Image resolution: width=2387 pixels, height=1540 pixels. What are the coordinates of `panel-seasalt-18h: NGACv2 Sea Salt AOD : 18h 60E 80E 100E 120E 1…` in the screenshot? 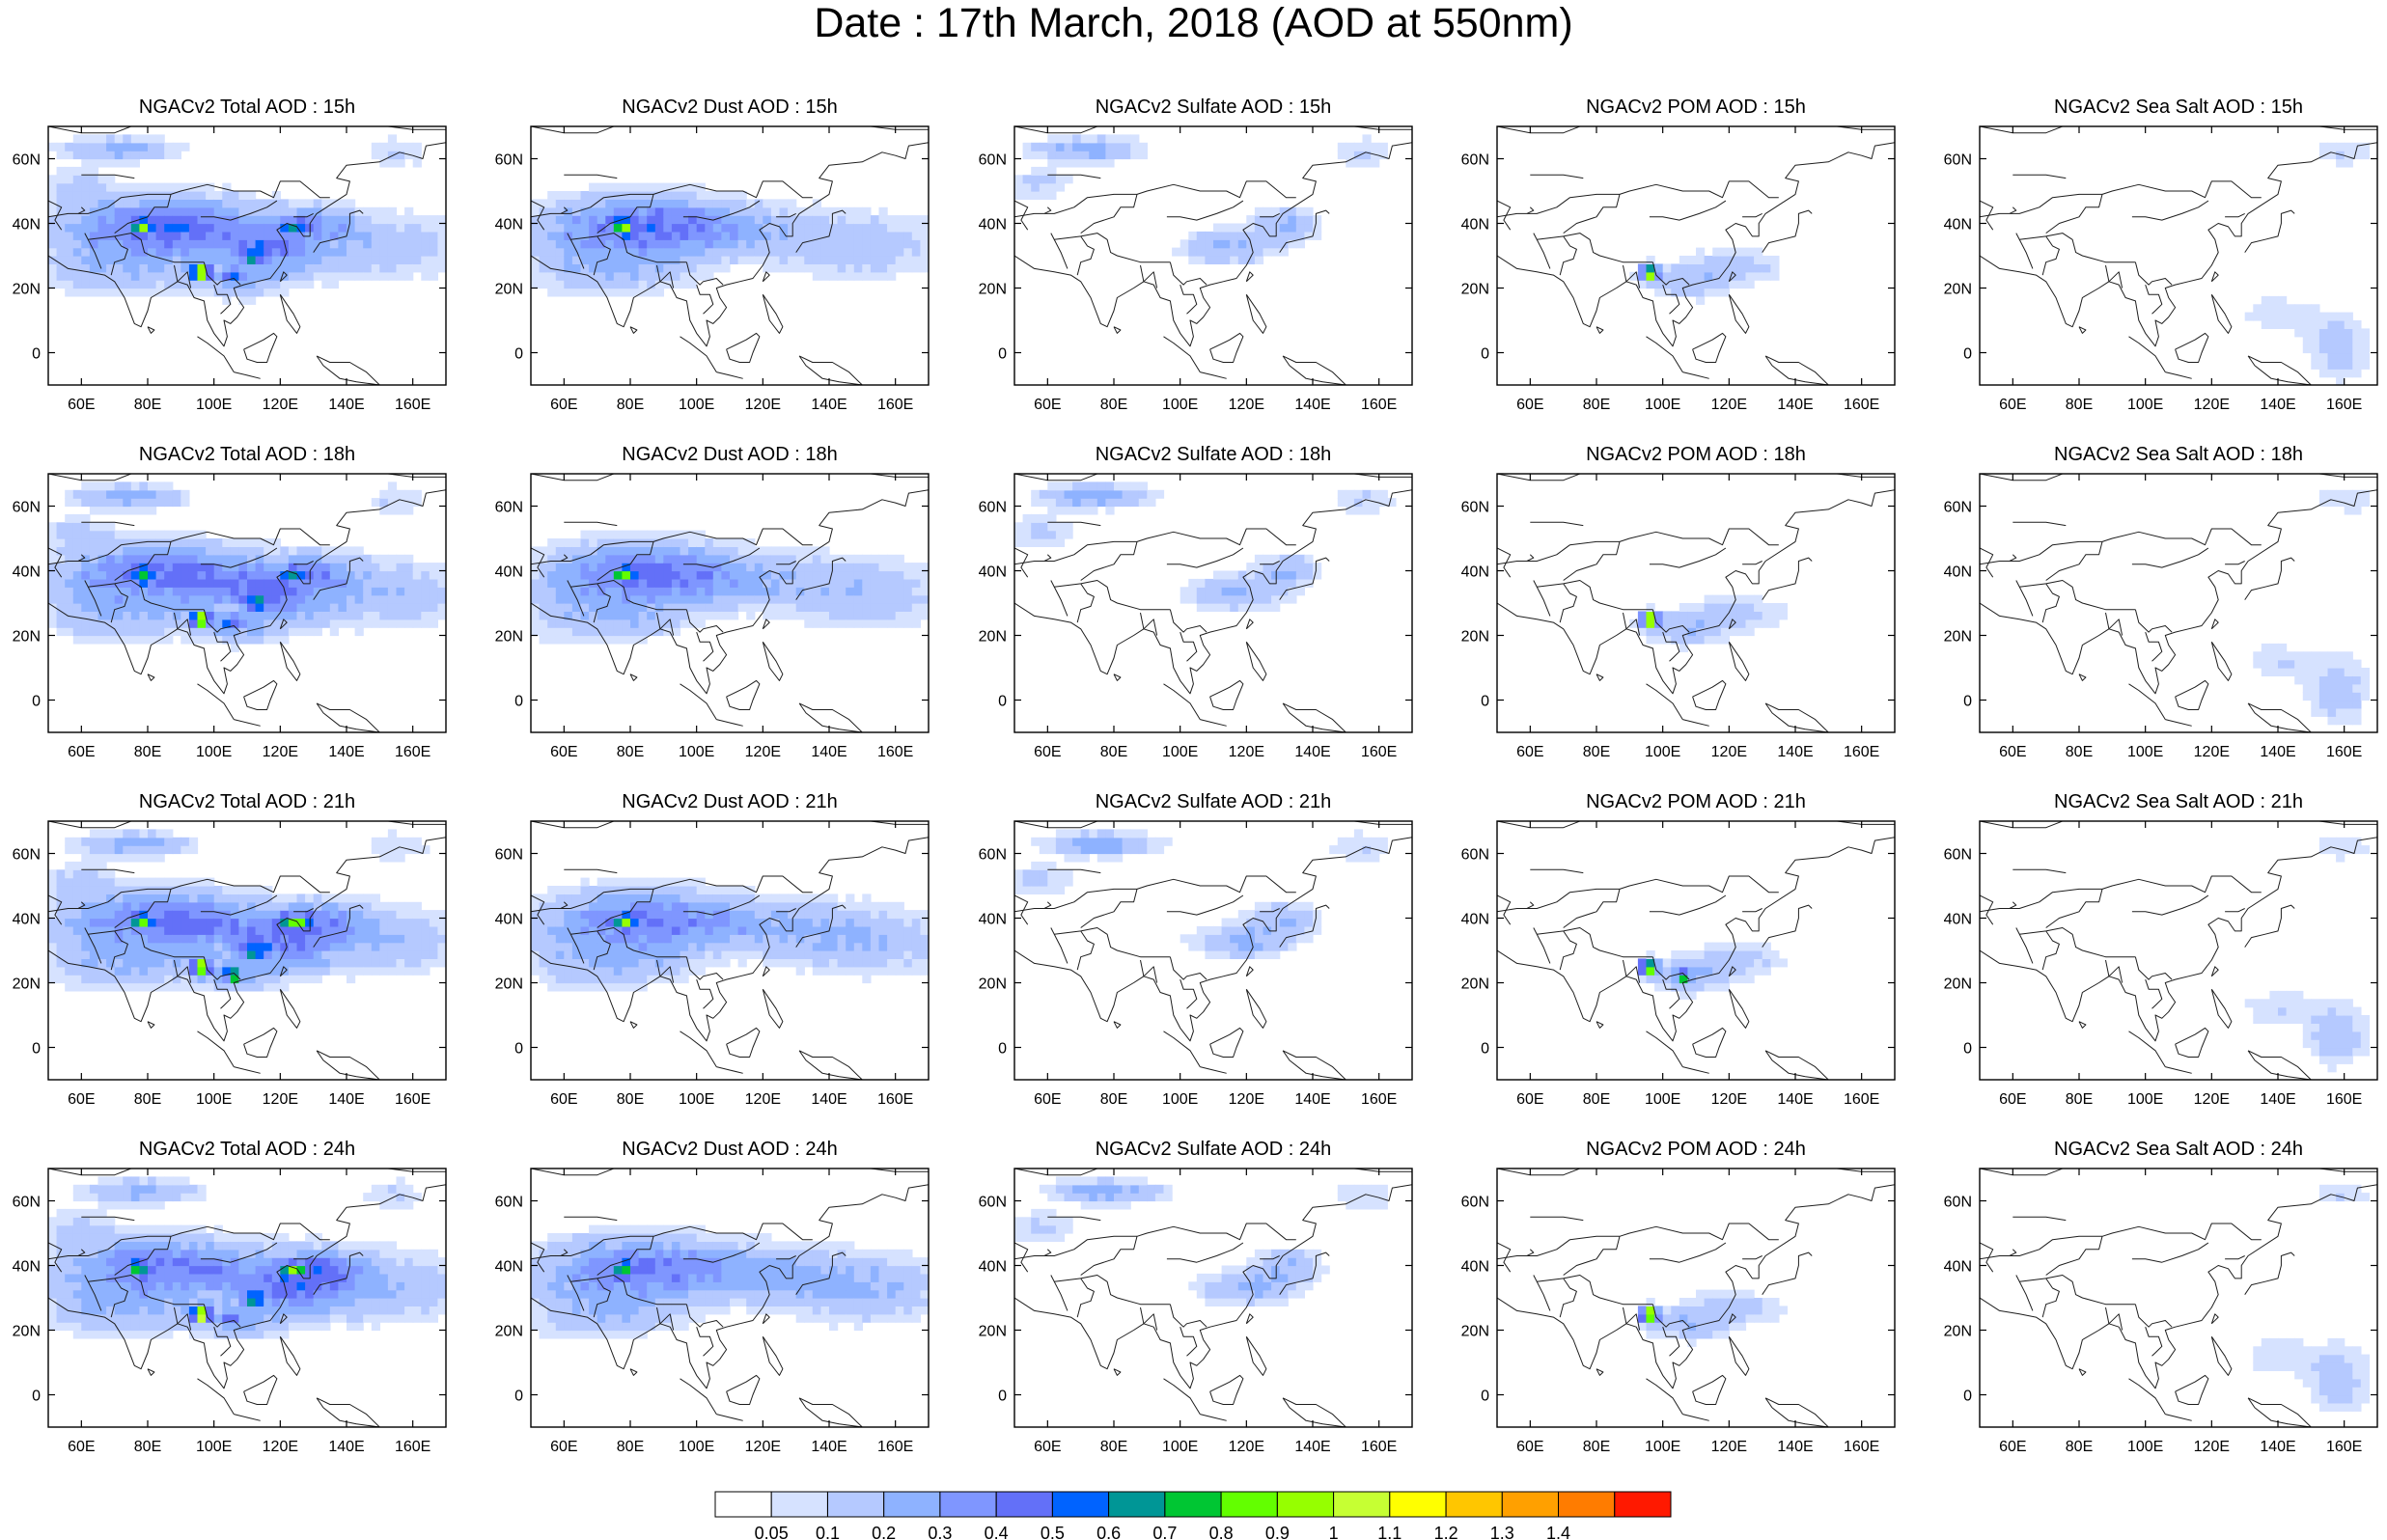 It's located at (2161, 602).